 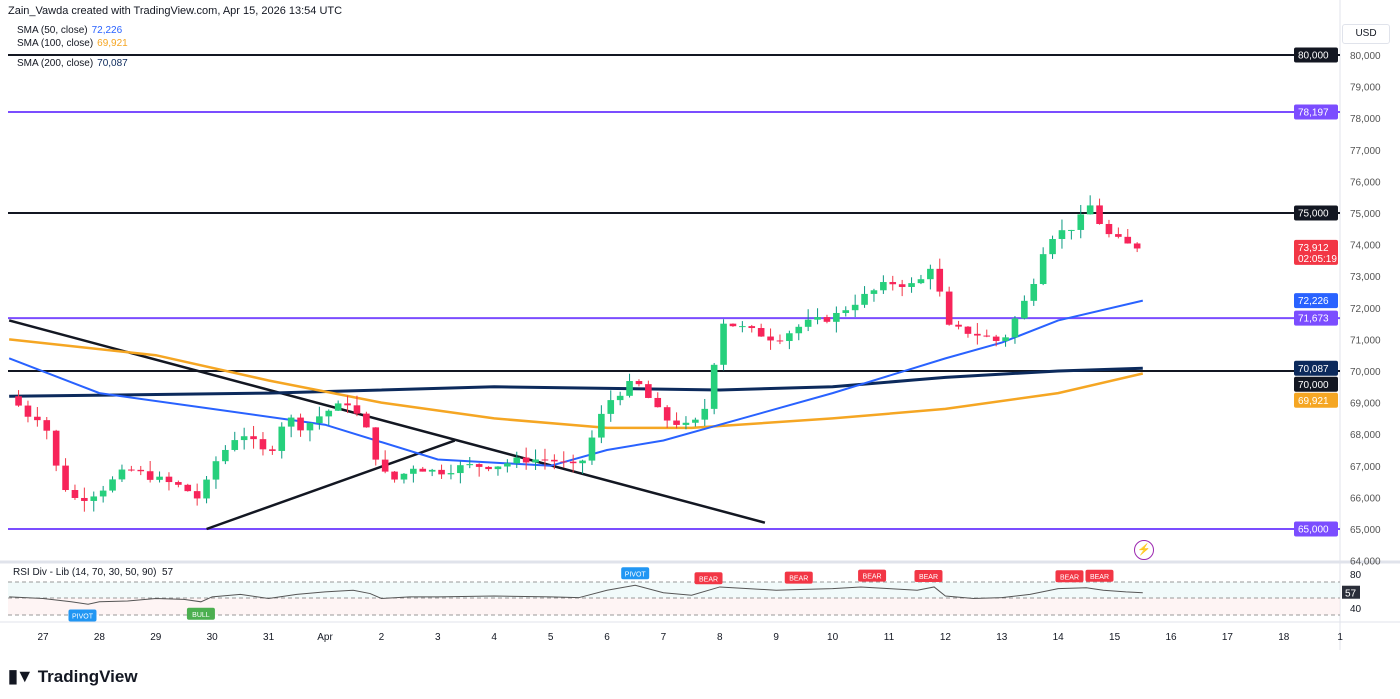 What do you see at coordinates (833, 637) in the screenshot?
I see `x-tick-label: 10` at bounding box center [833, 637].